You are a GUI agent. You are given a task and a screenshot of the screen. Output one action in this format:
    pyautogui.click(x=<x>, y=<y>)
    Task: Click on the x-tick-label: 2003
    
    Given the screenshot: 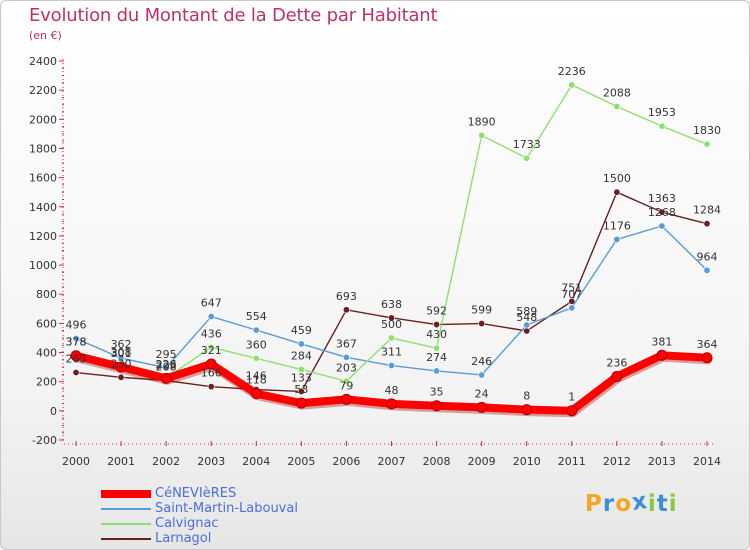 What is the action you would take?
    pyautogui.click(x=211, y=461)
    